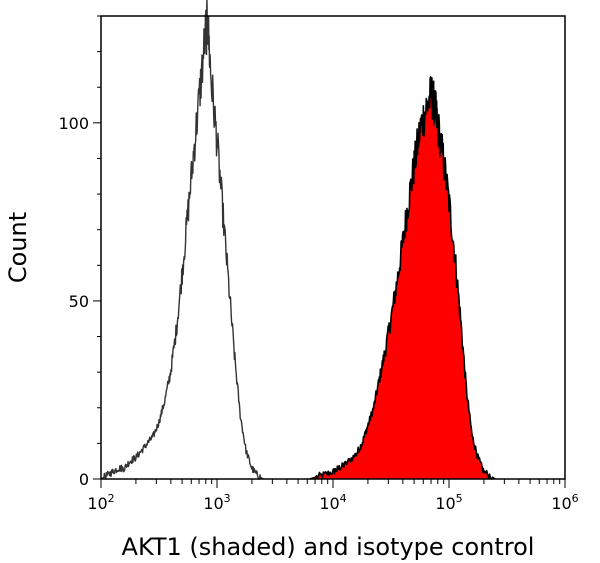 Image resolution: width=600 pixels, height=563 pixels. I want to click on y-tick-label: 100, so click(73, 123).